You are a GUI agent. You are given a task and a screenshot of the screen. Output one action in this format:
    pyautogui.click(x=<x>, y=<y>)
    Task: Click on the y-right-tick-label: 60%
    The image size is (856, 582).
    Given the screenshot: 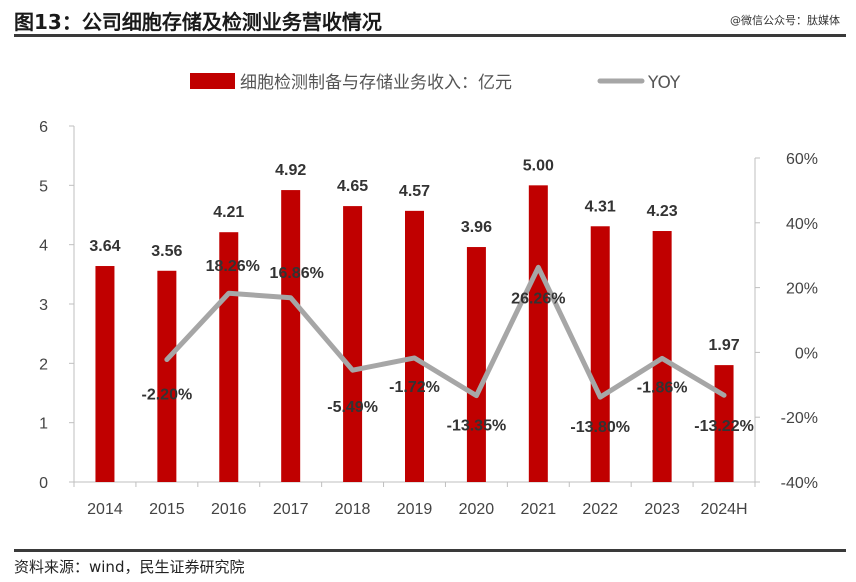 What is the action you would take?
    pyautogui.click(x=802, y=159)
    